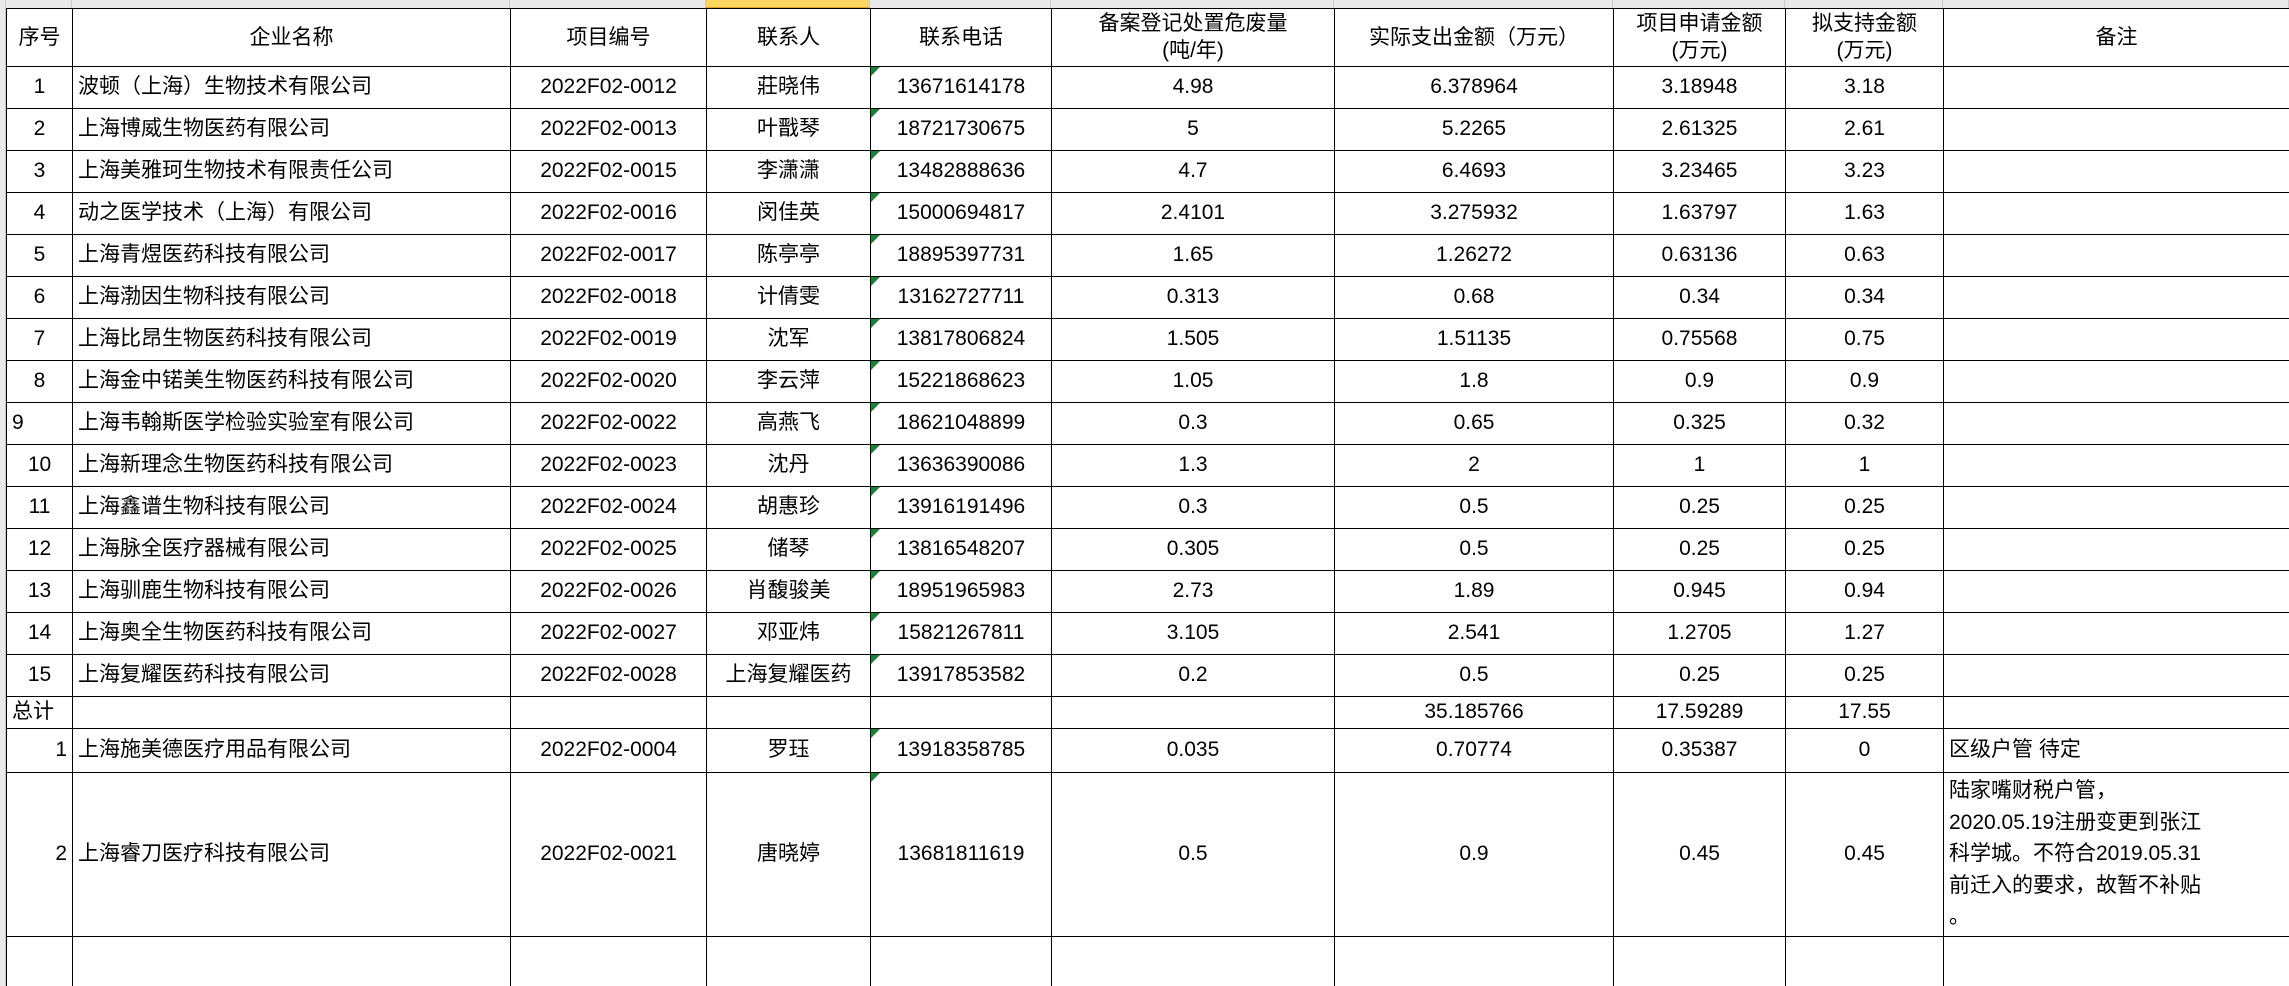 The height and width of the screenshot is (986, 2289). What do you see at coordinates (1474, 381) in the screenshot?
I see `cell-actual: 1.8` at bounding box center [1474, 381].